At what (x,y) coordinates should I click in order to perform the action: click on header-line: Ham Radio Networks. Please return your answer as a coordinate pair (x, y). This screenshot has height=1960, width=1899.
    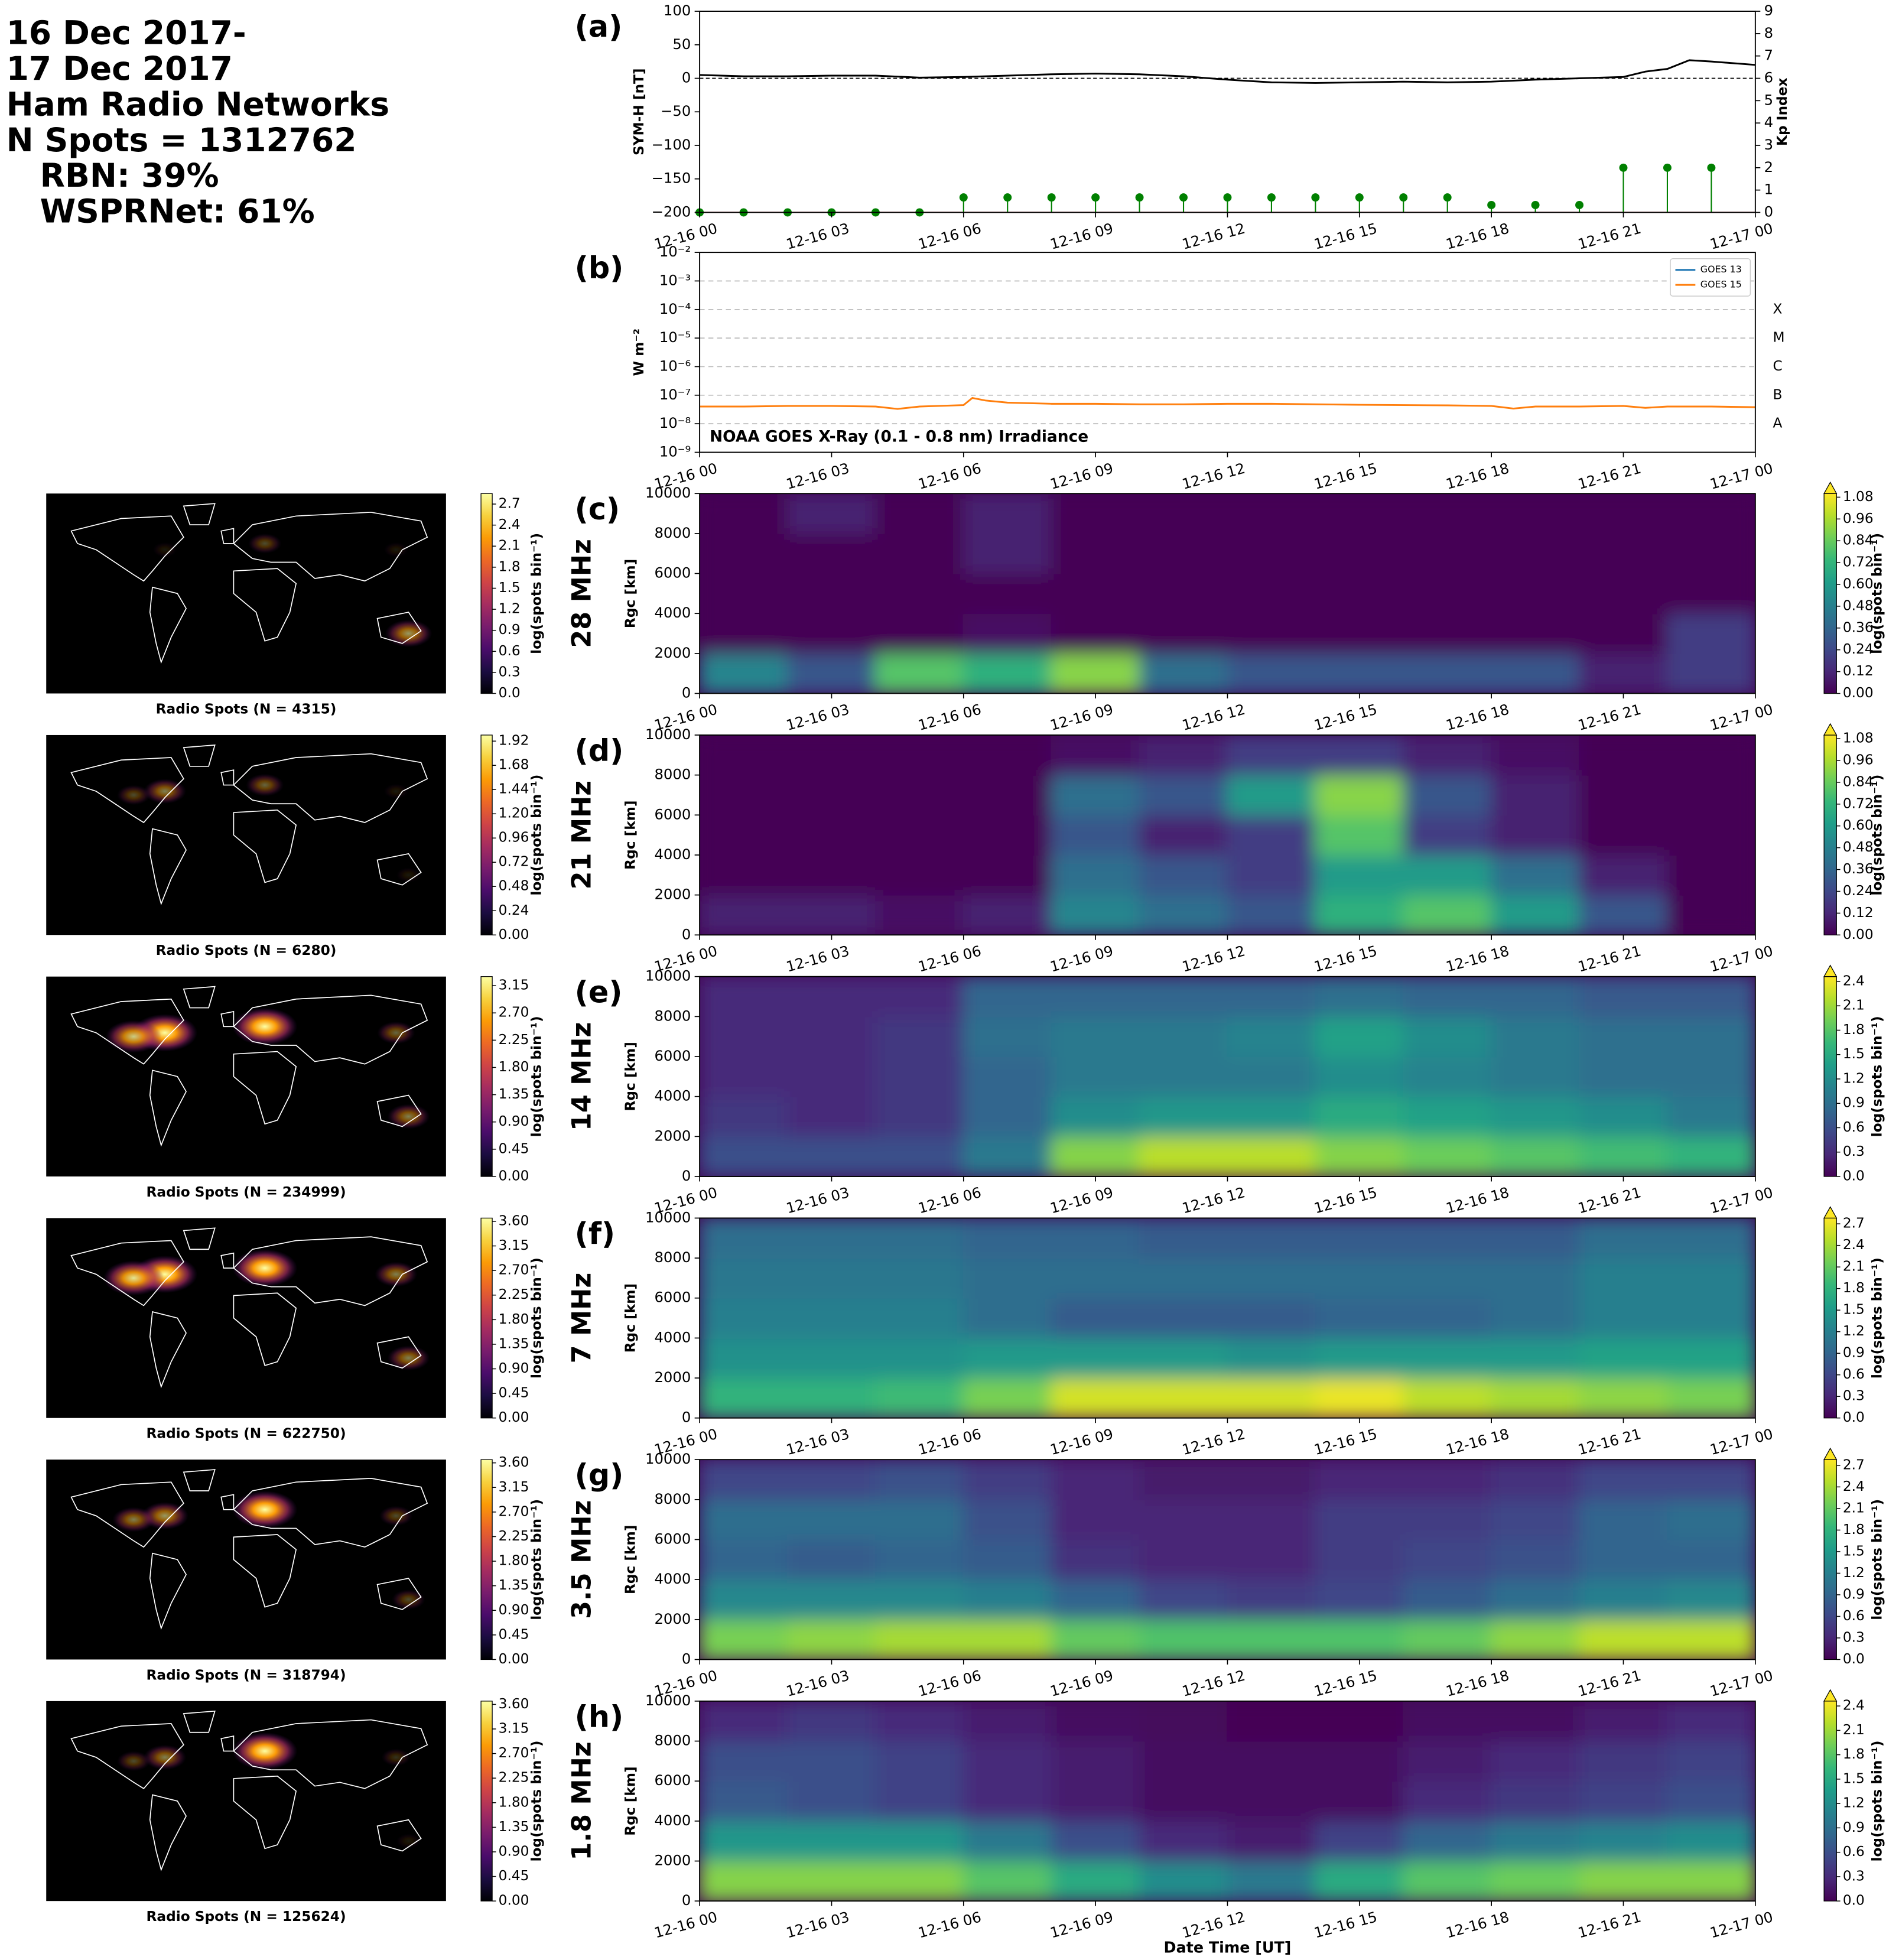
    Looking at the image, I should click on (198, 104).